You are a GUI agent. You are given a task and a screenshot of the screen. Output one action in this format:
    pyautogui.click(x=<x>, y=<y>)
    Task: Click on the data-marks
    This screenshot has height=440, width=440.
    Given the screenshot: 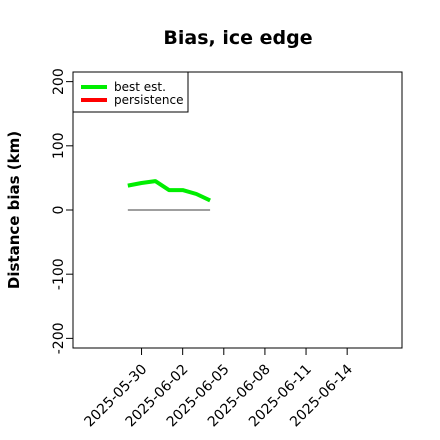 What is the action you would take?
    pyautogui.click(x=169, y=195)
    